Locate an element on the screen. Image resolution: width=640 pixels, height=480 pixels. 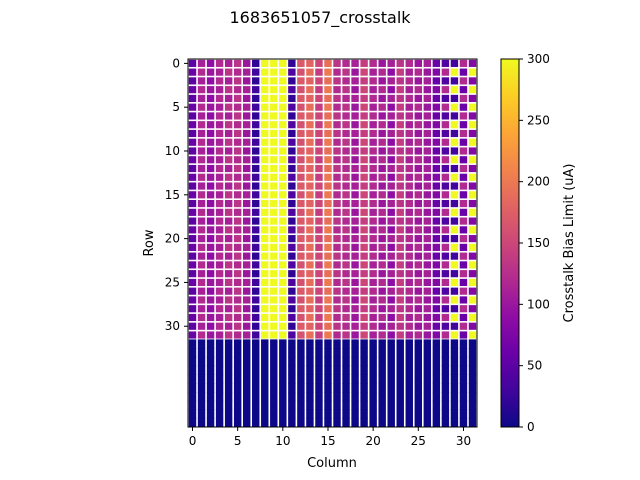
y-tick-label: 10 is located at coordinates (172, 151).